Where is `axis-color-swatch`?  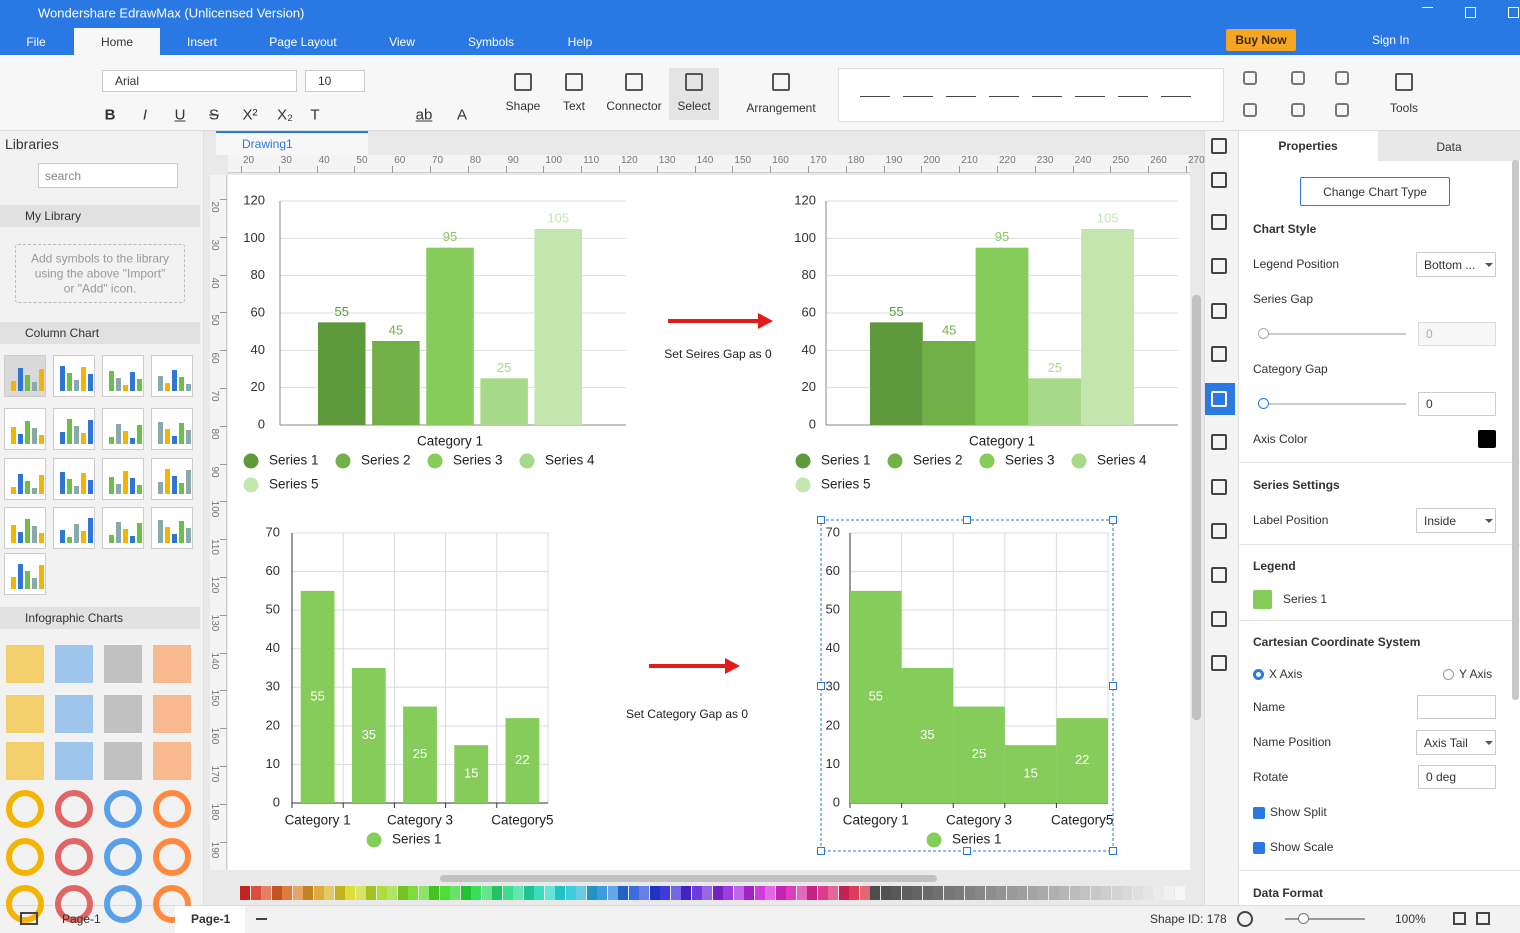
axis-color-swatch is located at coordinates (1487, 439).